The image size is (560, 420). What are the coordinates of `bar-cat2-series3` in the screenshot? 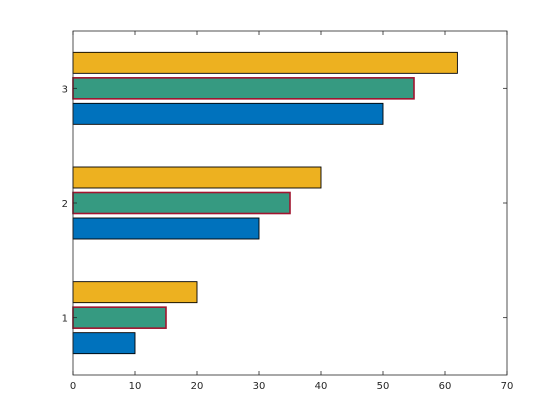 It's located at (197, 177).